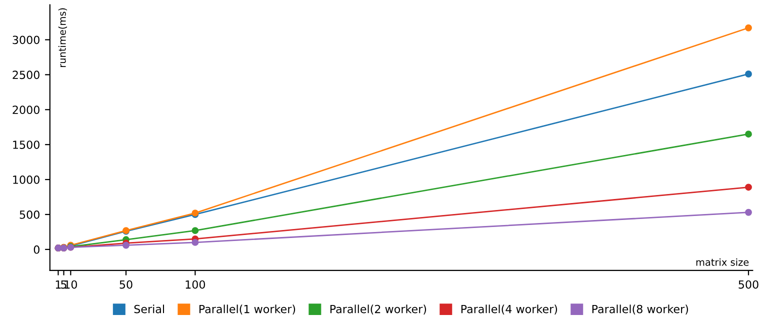 This screenshot has height=320, width=768. What do you see at coordinates (149, 309) in the screenshot?
I see `legend-label: Serial` at bounding box center [149, 309].